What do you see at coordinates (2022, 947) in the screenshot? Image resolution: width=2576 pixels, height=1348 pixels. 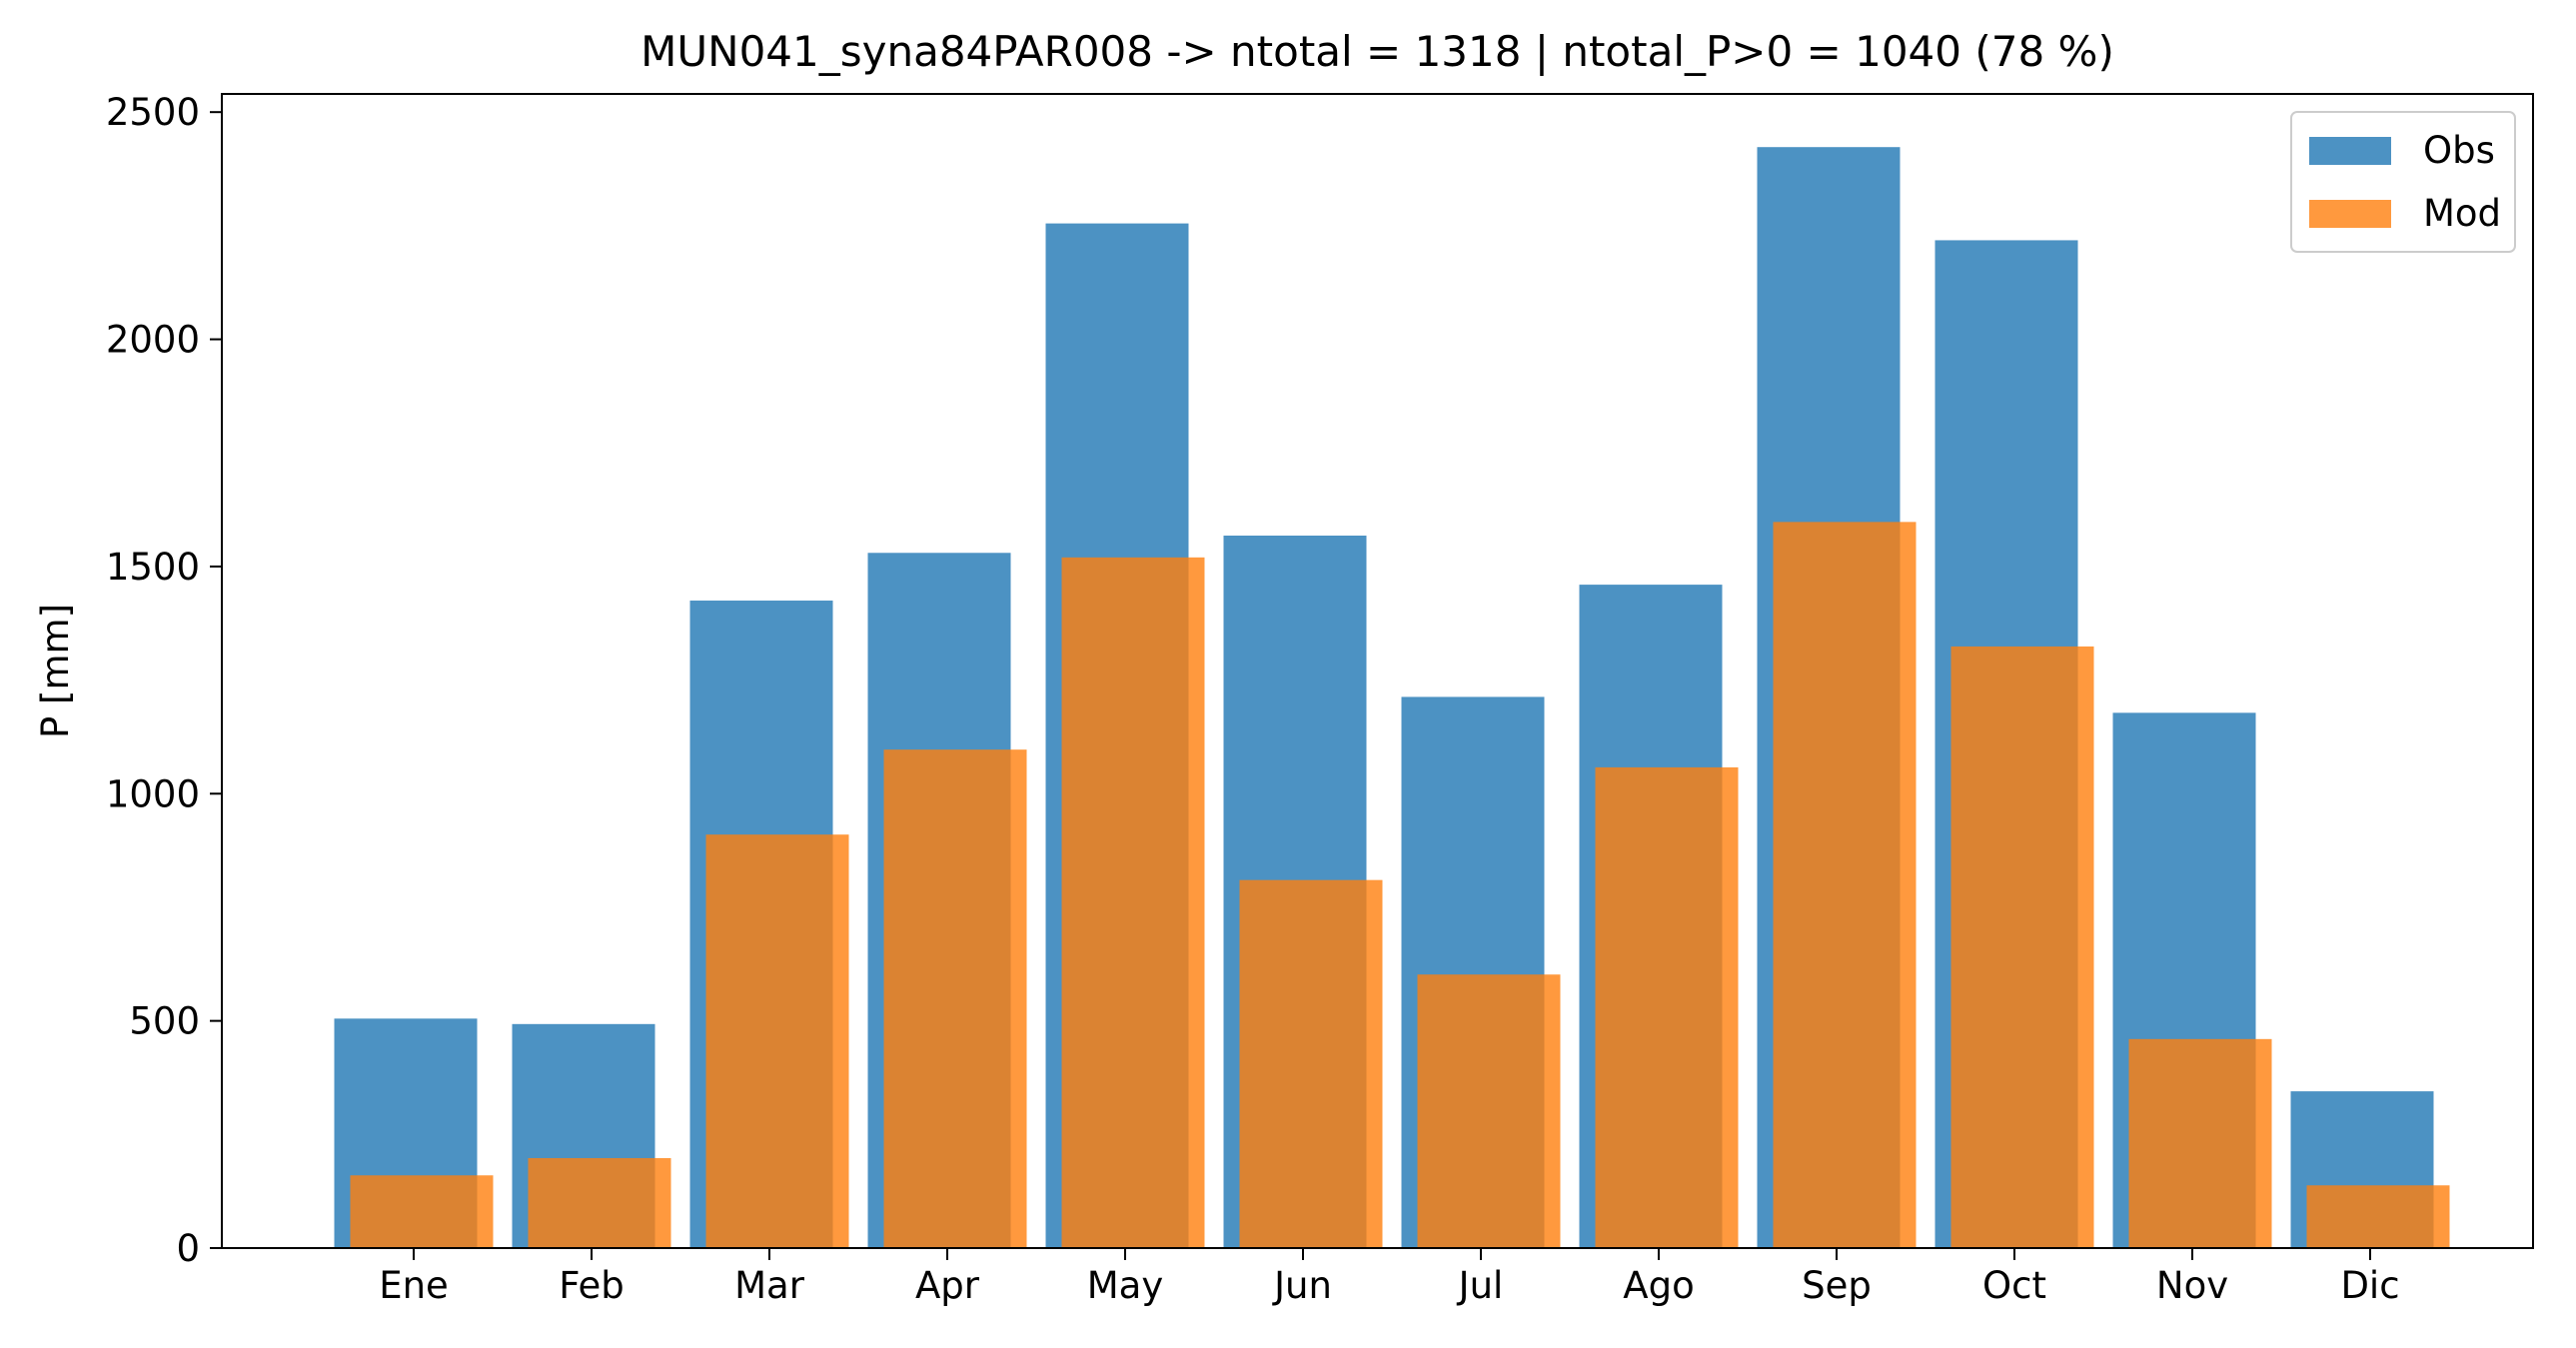 I see `bar-mod-oct` at bounding box center [2022, 947].